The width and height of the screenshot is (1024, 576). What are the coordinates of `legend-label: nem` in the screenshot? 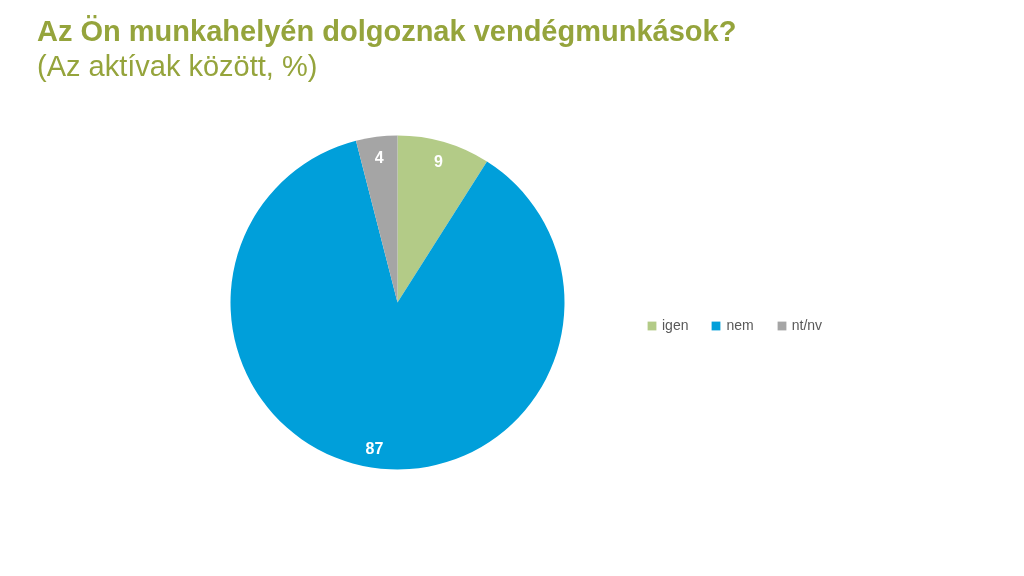 It's located at (740, 325).